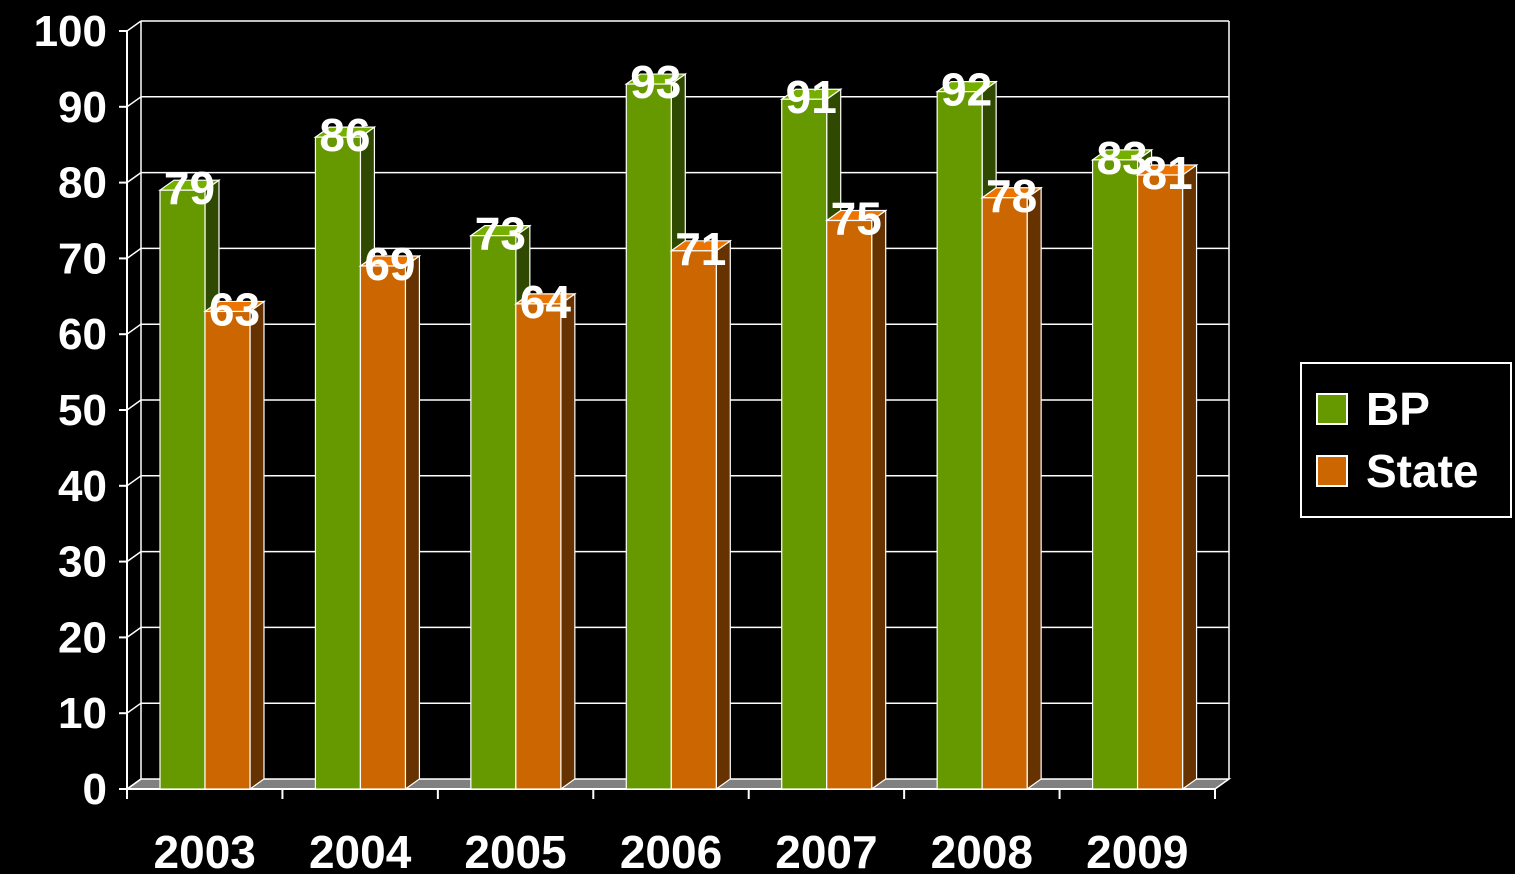 The image size is (1515, 874). I want to click on bar-state-2007, so click(856, 500).